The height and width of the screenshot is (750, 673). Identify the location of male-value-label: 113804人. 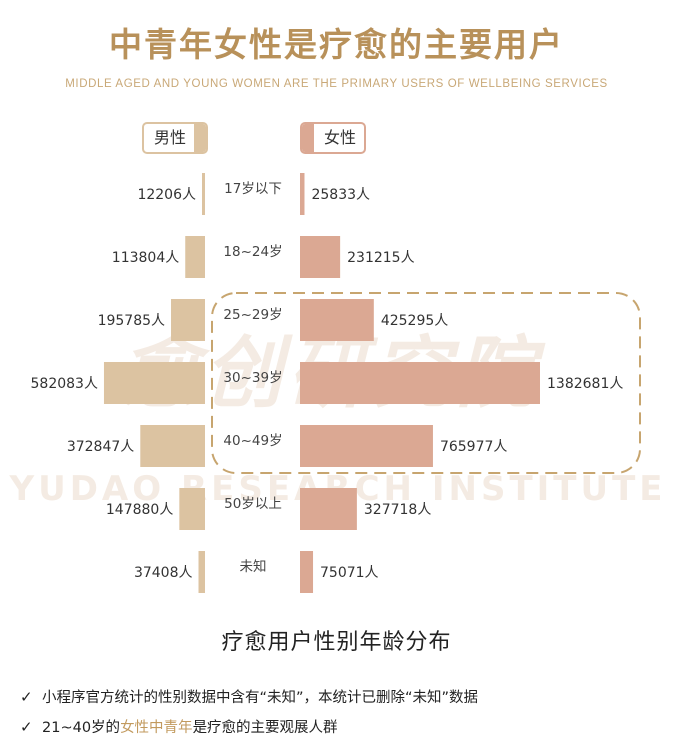
(145, 258).